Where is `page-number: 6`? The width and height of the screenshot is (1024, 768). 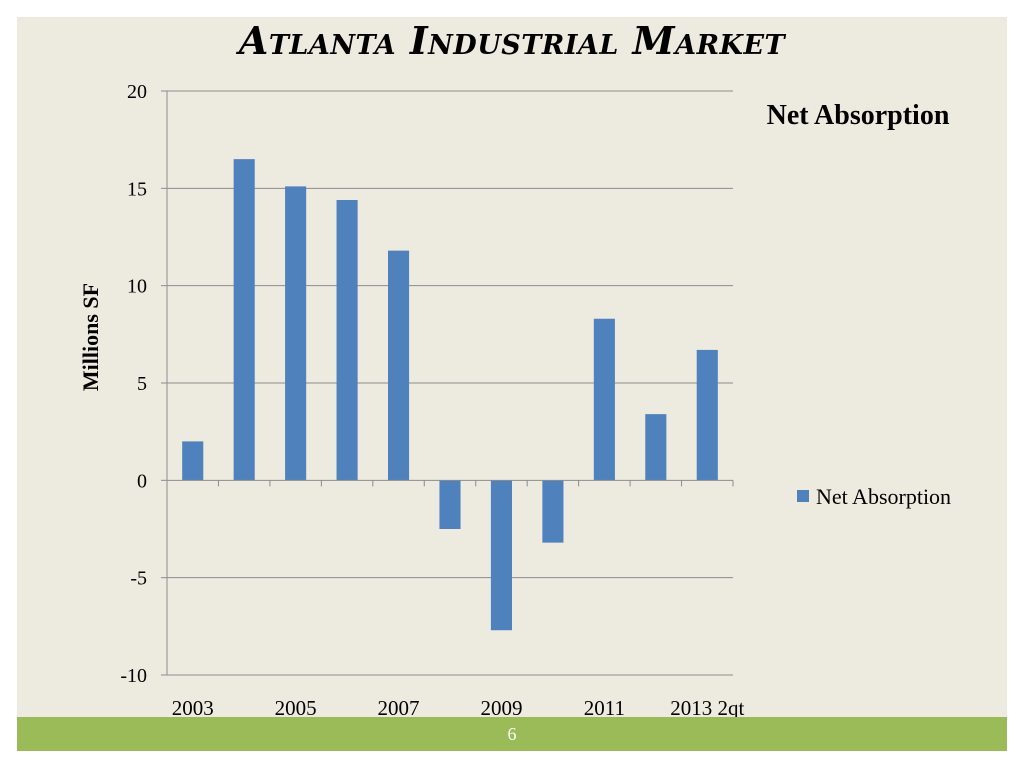 page-number: 6 is located at coordinates (512, 734).